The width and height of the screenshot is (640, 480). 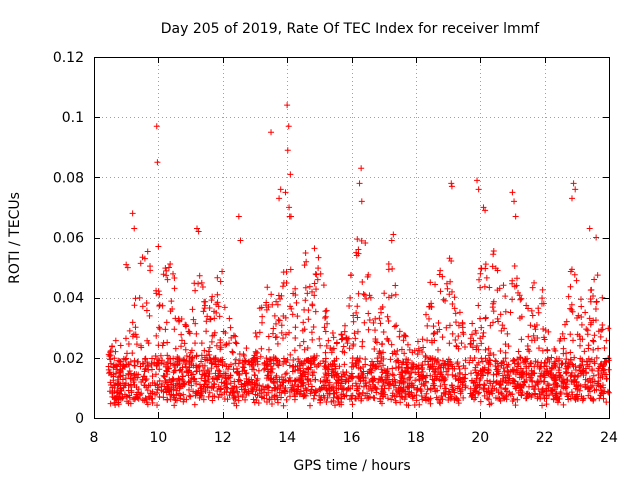 What do you see at coordinates (15, 238) in the screenshot?
I see `y-axis-label: ROTI / TECUs` at bounding box center [15, 238].